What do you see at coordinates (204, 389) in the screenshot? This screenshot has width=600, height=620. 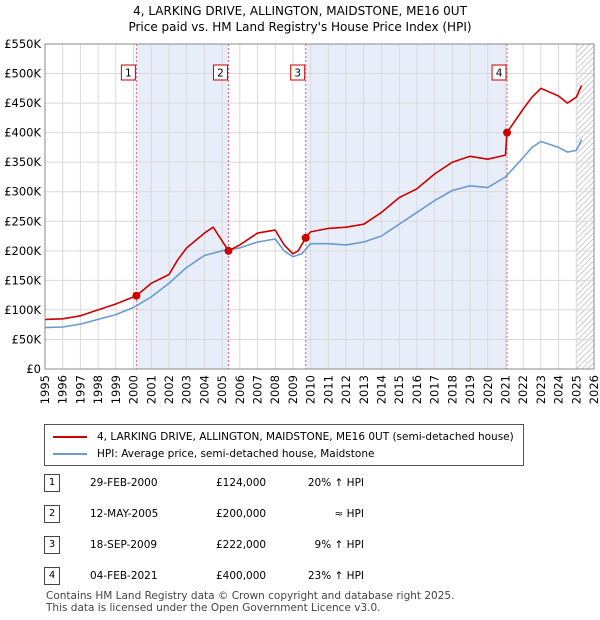 I see `x-tick-label: 2004` at bounding box center [204, 389].